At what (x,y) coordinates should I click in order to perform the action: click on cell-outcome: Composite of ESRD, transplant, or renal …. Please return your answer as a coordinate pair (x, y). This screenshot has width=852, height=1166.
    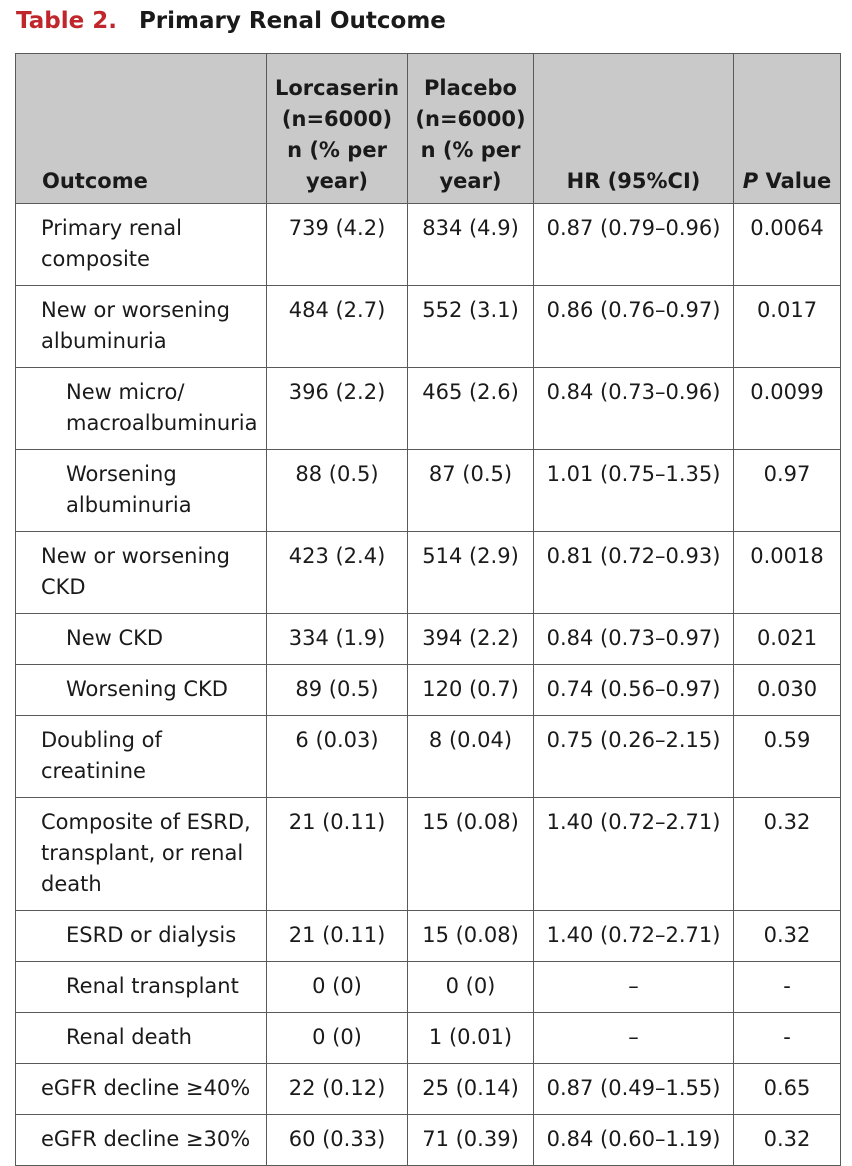
    Looking at the image, I should click on (141, 854).